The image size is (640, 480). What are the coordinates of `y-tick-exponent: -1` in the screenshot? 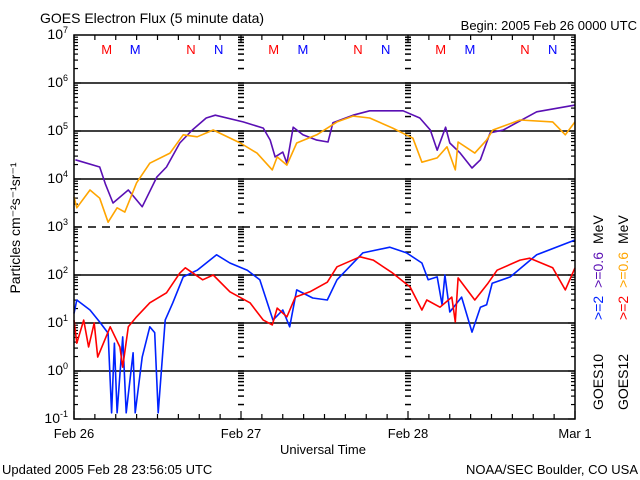 It's located at (64, 414).